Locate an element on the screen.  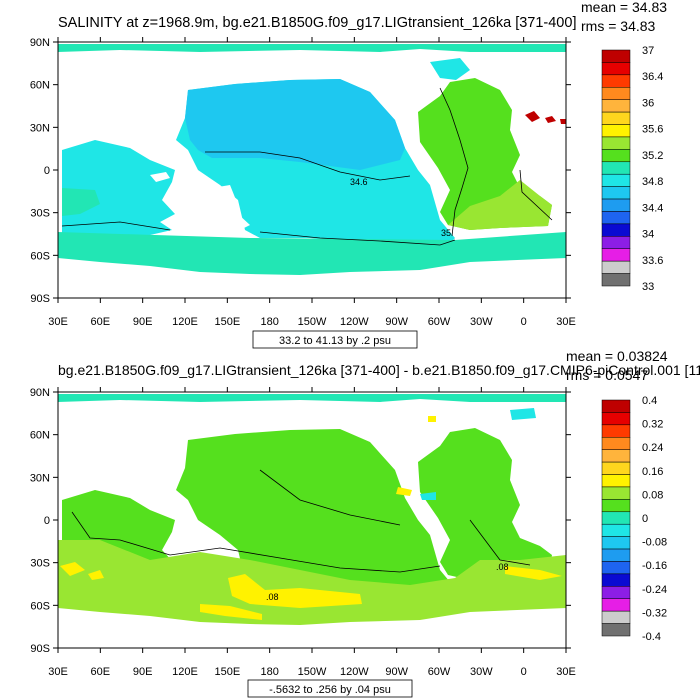
range-box: -.5632 to .256 by .04 psu is located at coordinates (330, 688).